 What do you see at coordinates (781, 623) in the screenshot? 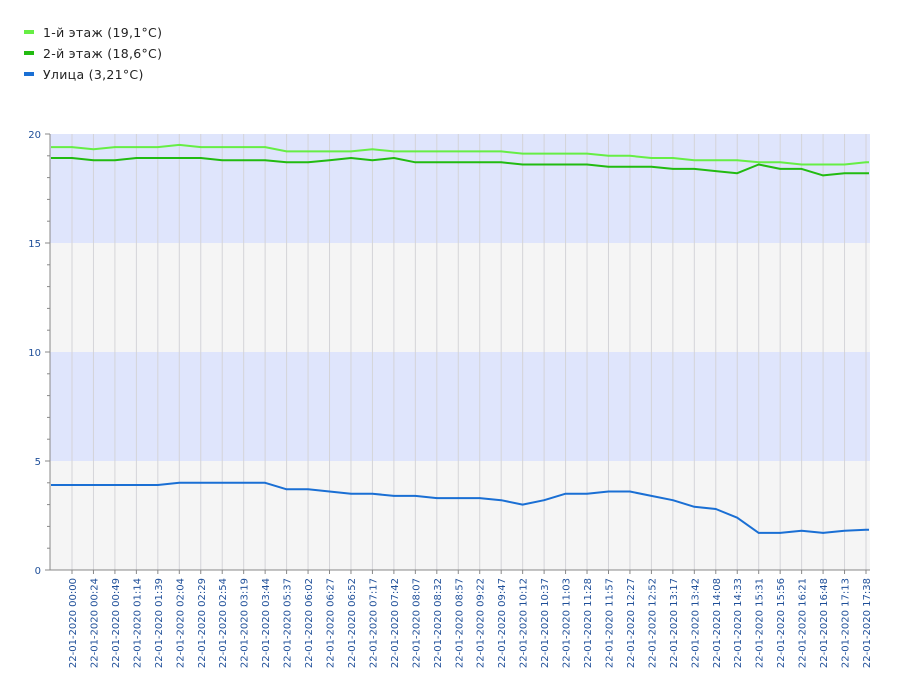
I see `x-tick-label: 22-01-2020 15:56` at bounding box center [781, 623].